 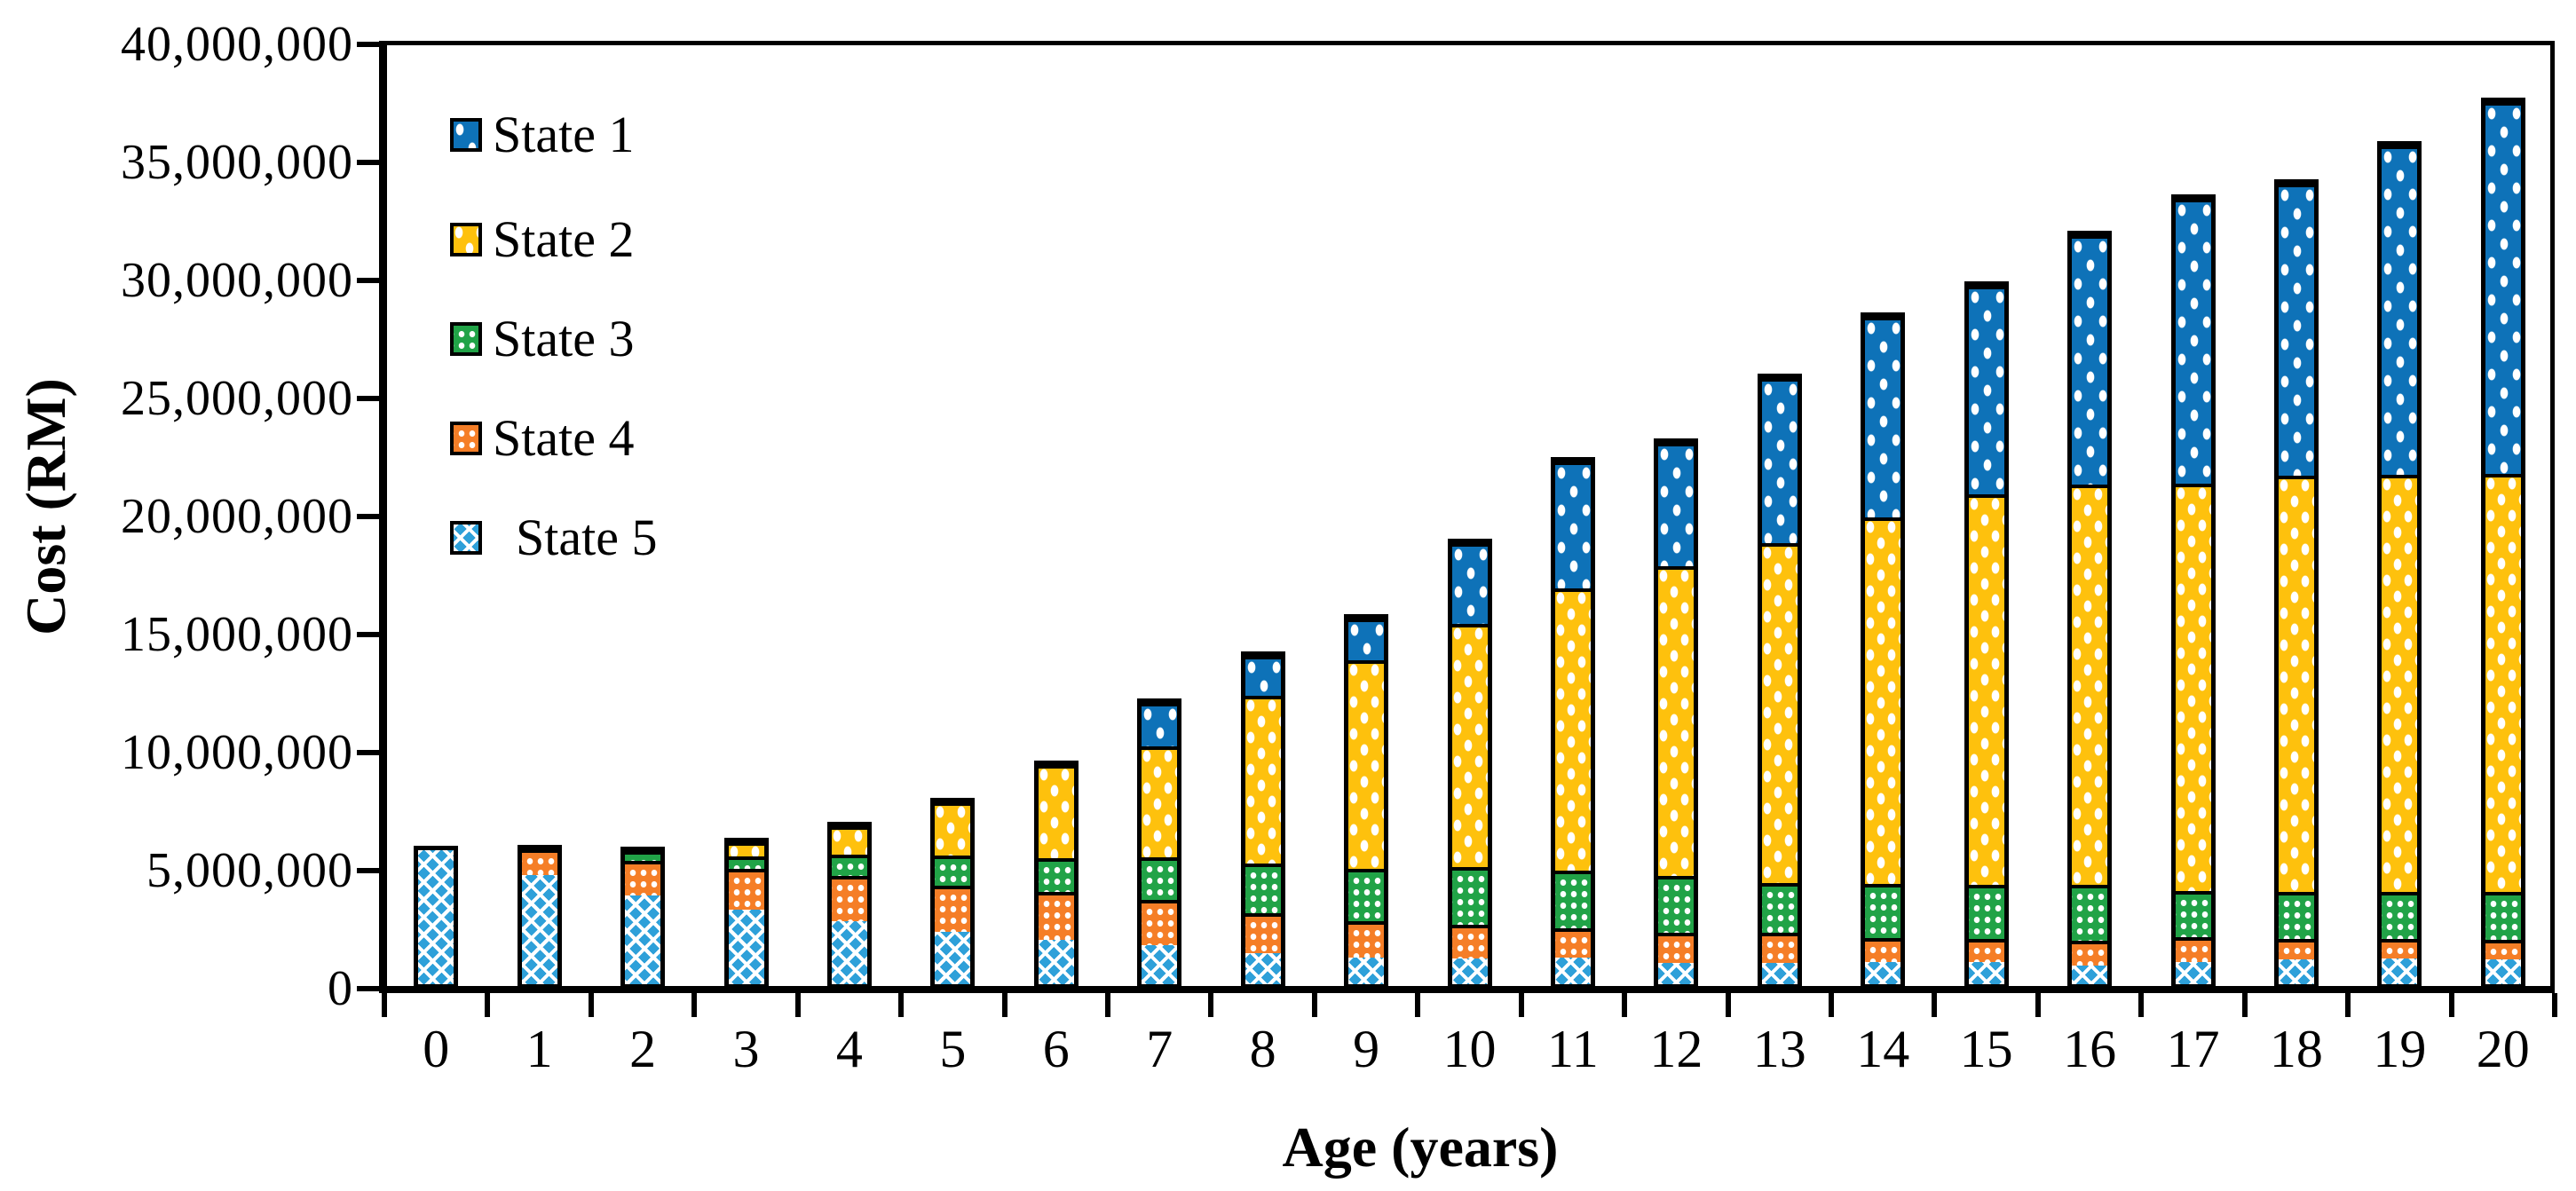 What do you see at coordinates (953, 1049) in the screenshot?
I see `x-tick-label: 5` at bounding box center [953, 1049].